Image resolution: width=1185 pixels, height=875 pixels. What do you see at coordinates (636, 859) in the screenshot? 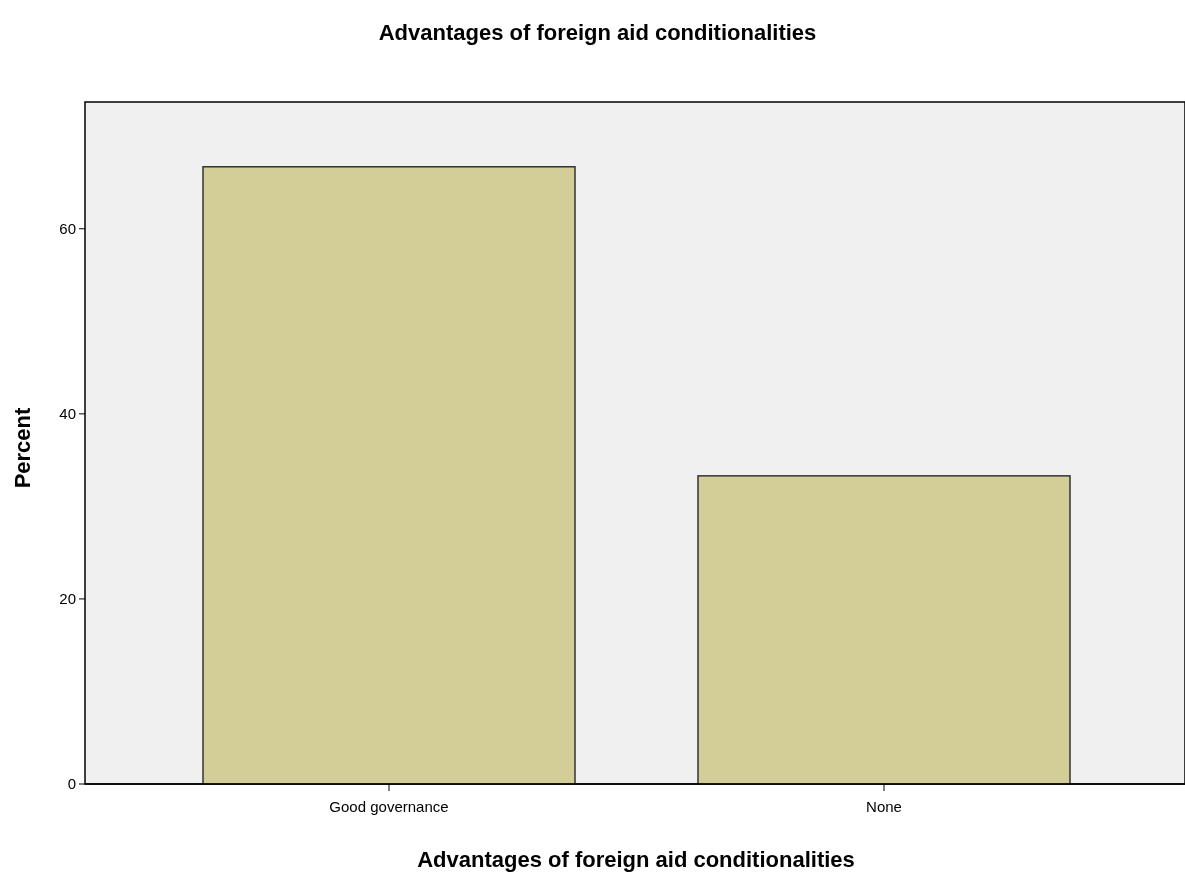
I see `x-axis-title: Advantages of foreign aid conditionalities` at bounding box center [636, 859].